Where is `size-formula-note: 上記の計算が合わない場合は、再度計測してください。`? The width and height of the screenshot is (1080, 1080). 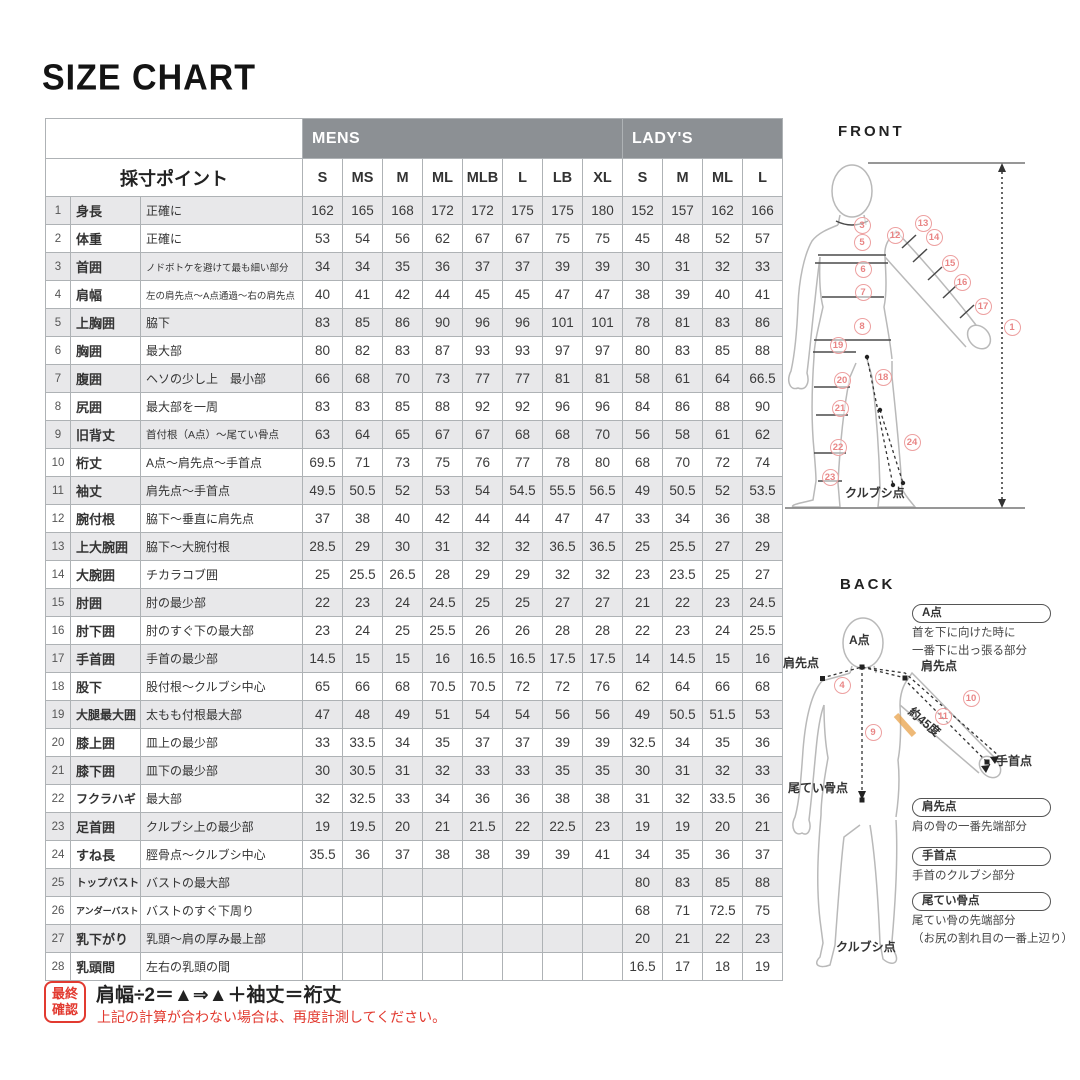 size-formula-note: 上記の計算が合わない場合は、再度計測してください。 is located at coordinates (272, 1017).